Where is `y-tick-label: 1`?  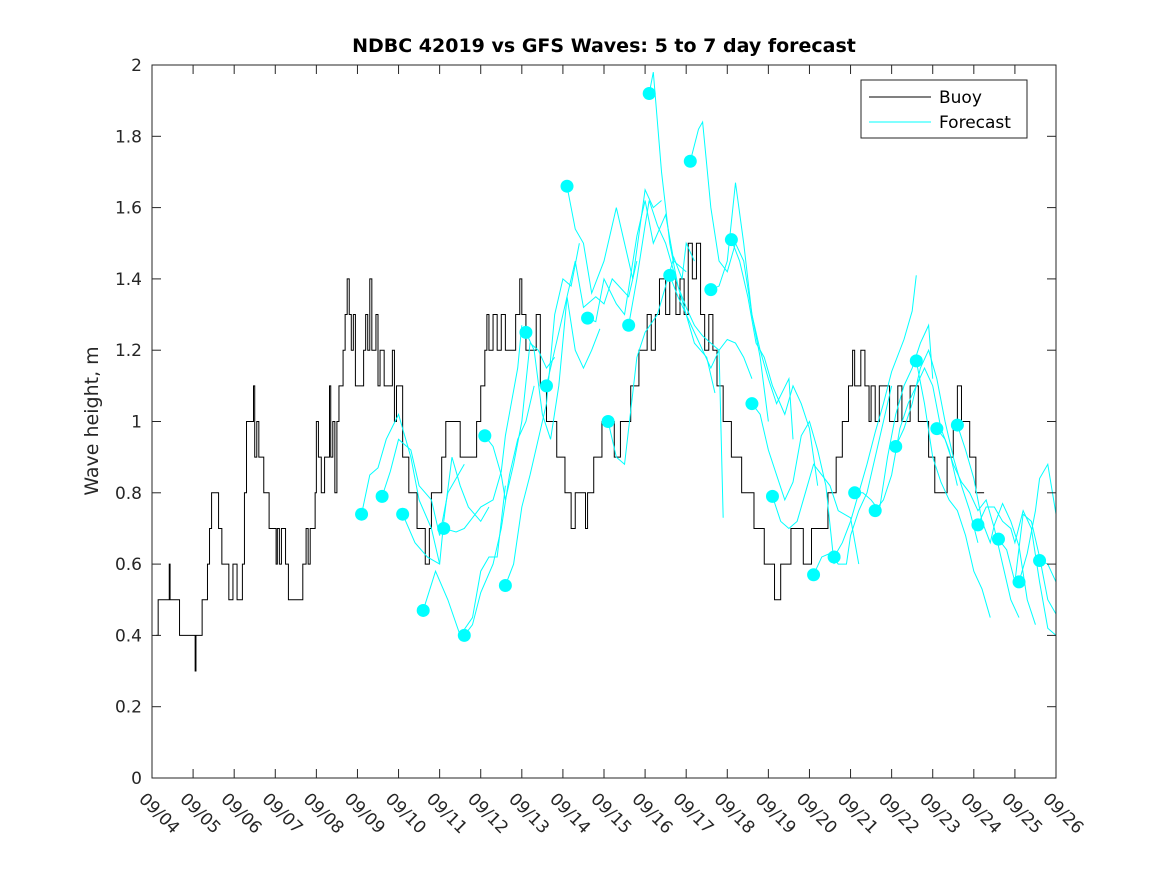
y-tick-label: 1 is located at coordinates (136, 423).